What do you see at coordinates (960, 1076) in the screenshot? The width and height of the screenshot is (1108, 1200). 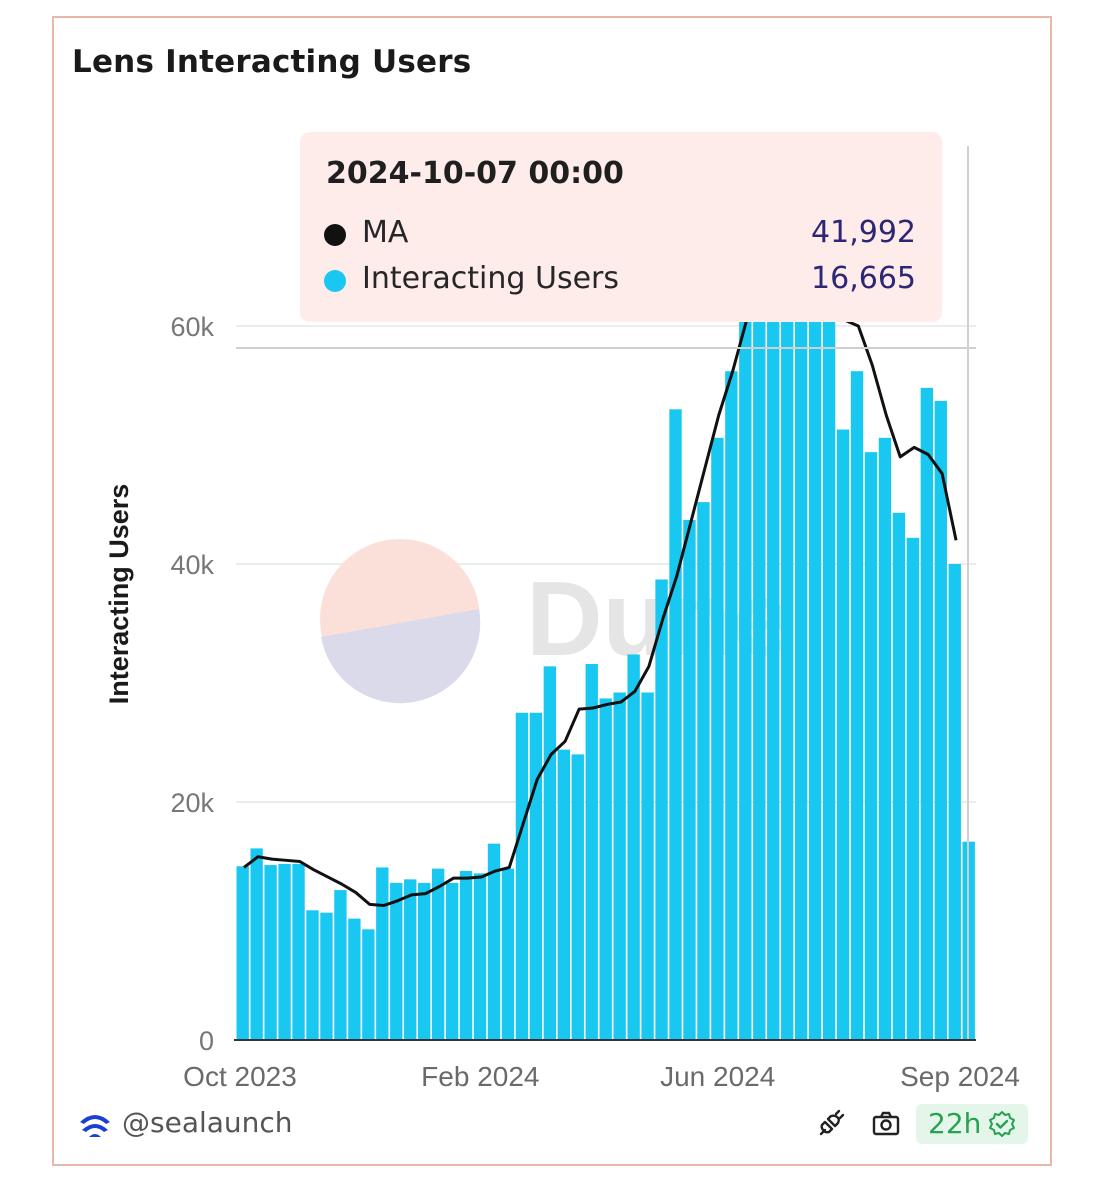 I see `x-tick-label: Sep 2024` at bounding box center [960, 1076].